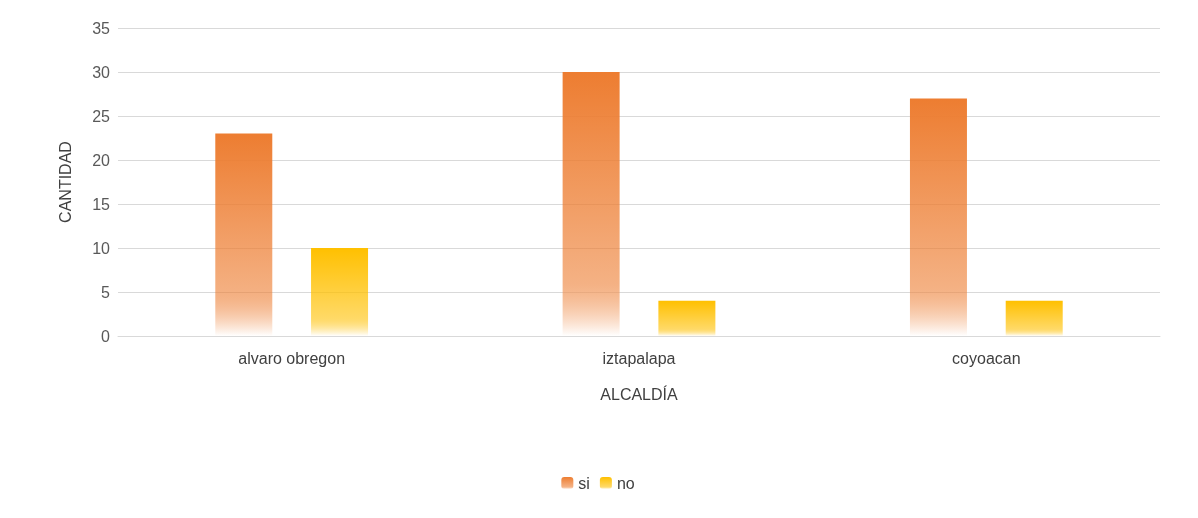  I want to click on y-tick-label: 5, so click(106, 292).